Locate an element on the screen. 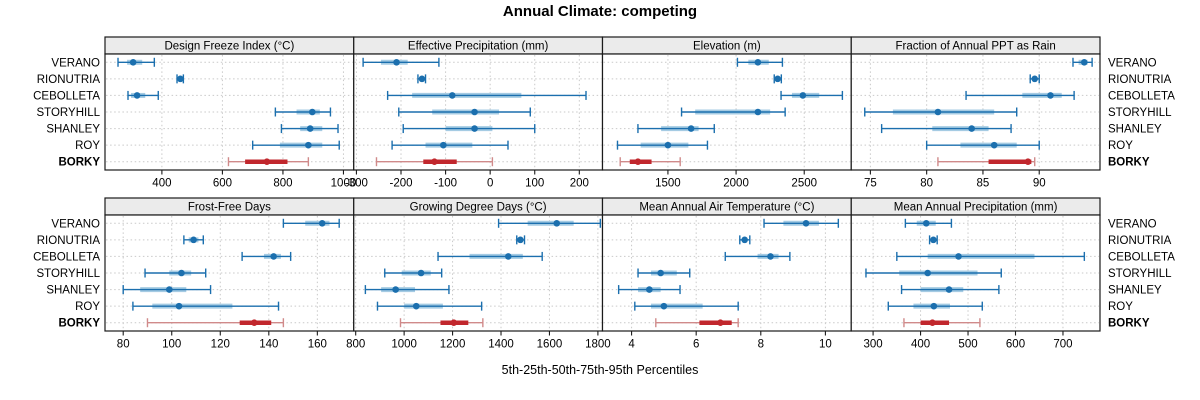  axis-tick-label: 1000 is located at coordinates (344, 184).